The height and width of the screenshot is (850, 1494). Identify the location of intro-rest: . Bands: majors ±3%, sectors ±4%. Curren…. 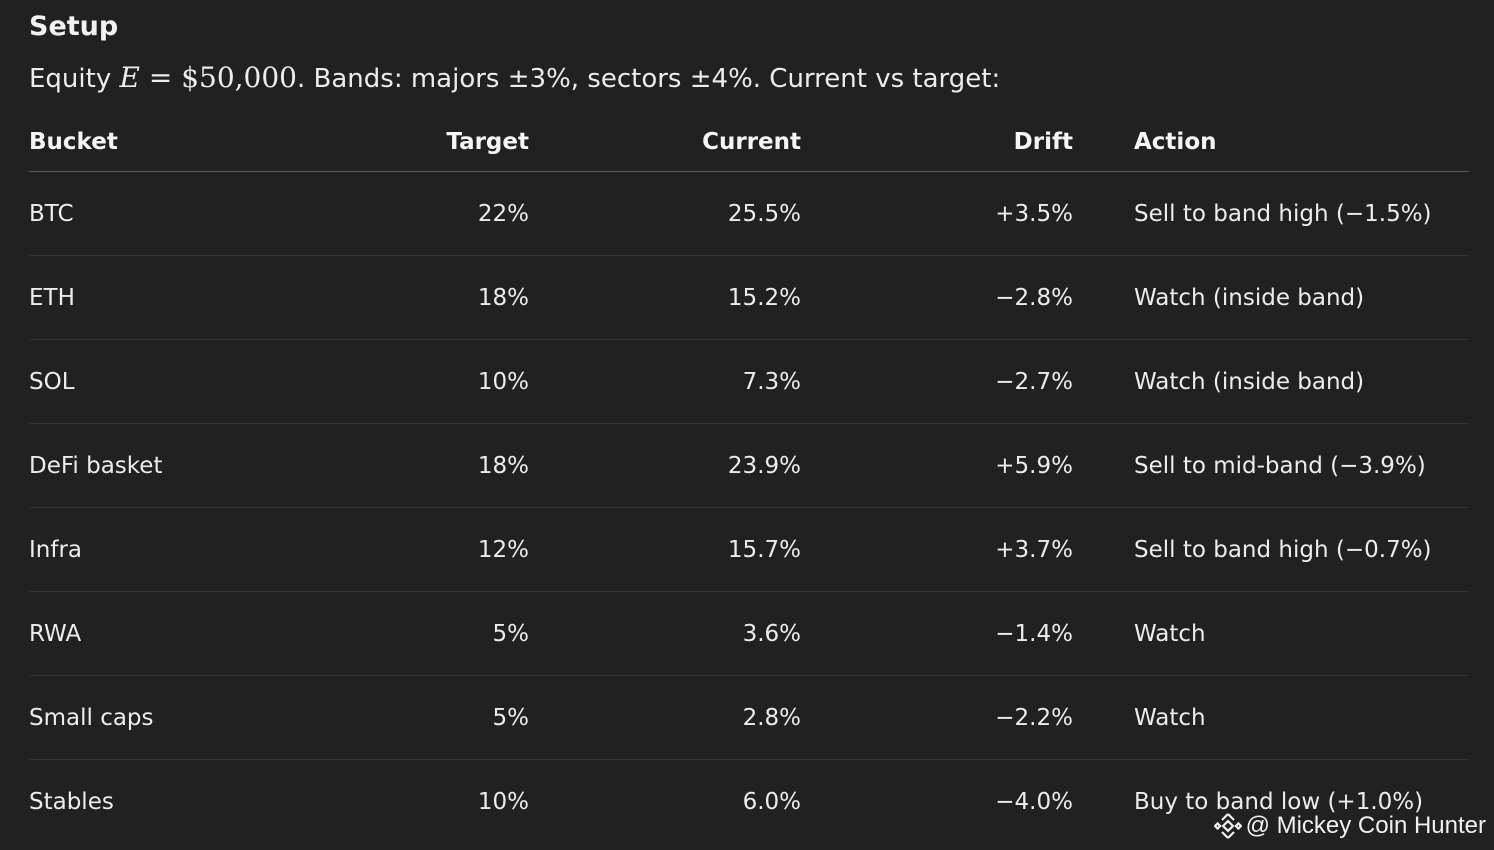
(649, 79).